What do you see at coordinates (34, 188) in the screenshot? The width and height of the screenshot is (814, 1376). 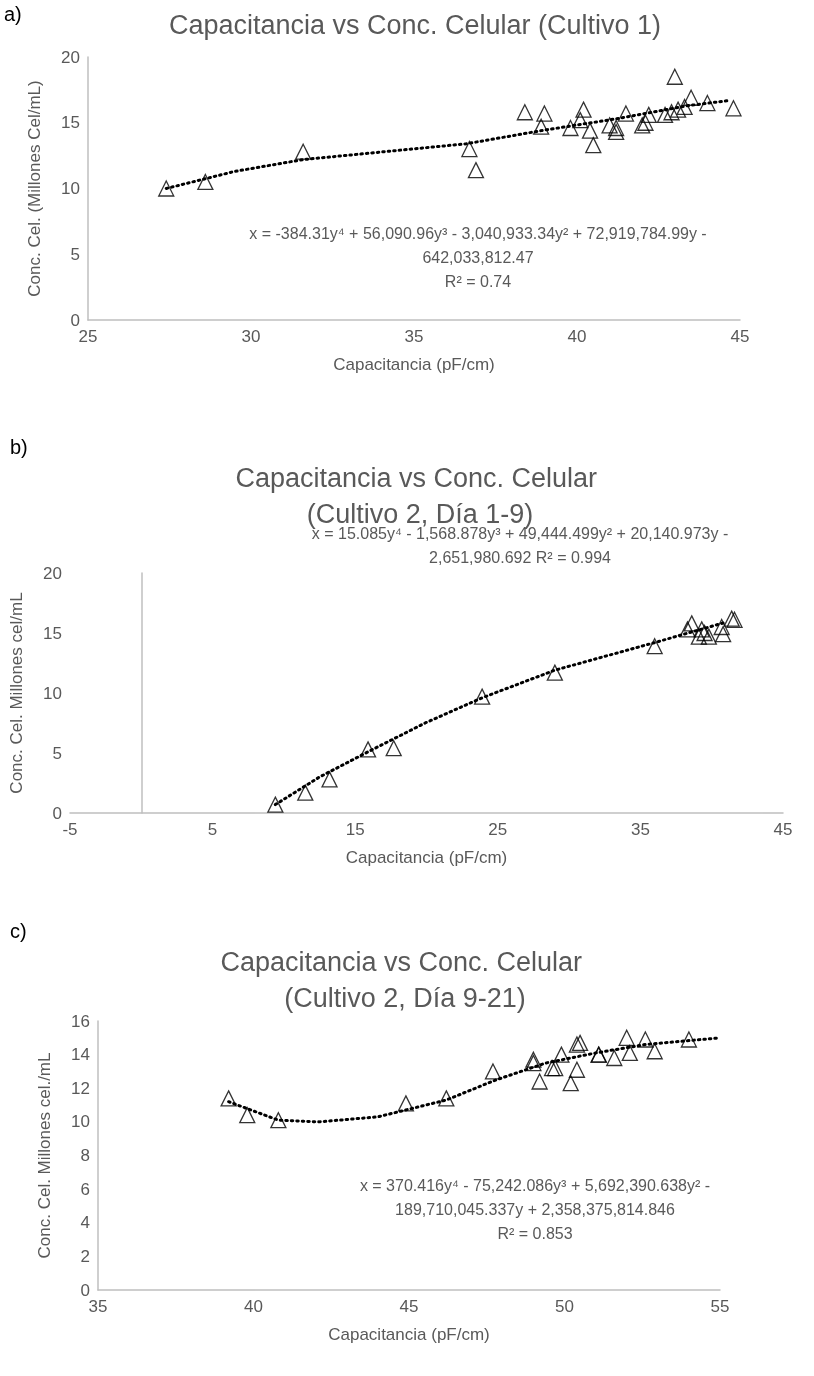 I see `y-axis-title: Conc. Cel. (Millones Cel/mL)` at bounding box center [34, 188].